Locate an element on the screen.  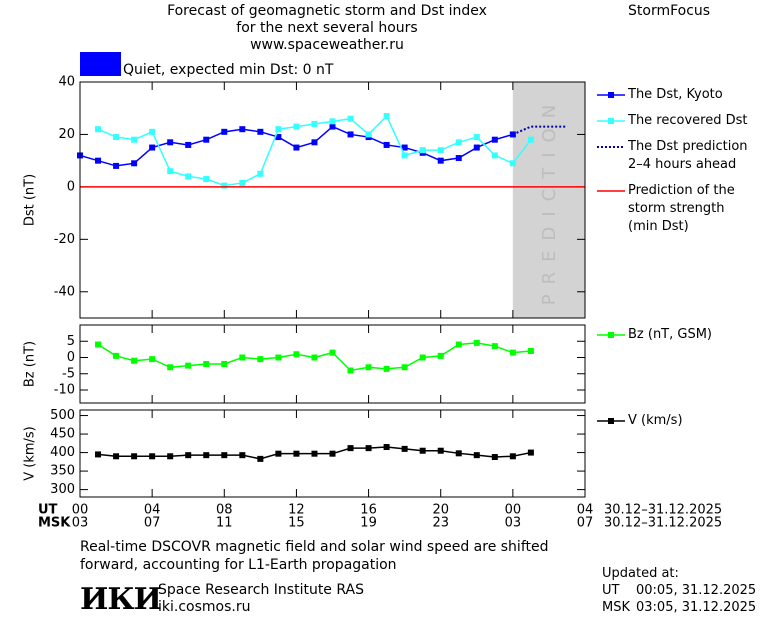
x-tick-label-msk: 07 is located at coordinates (585, 523).